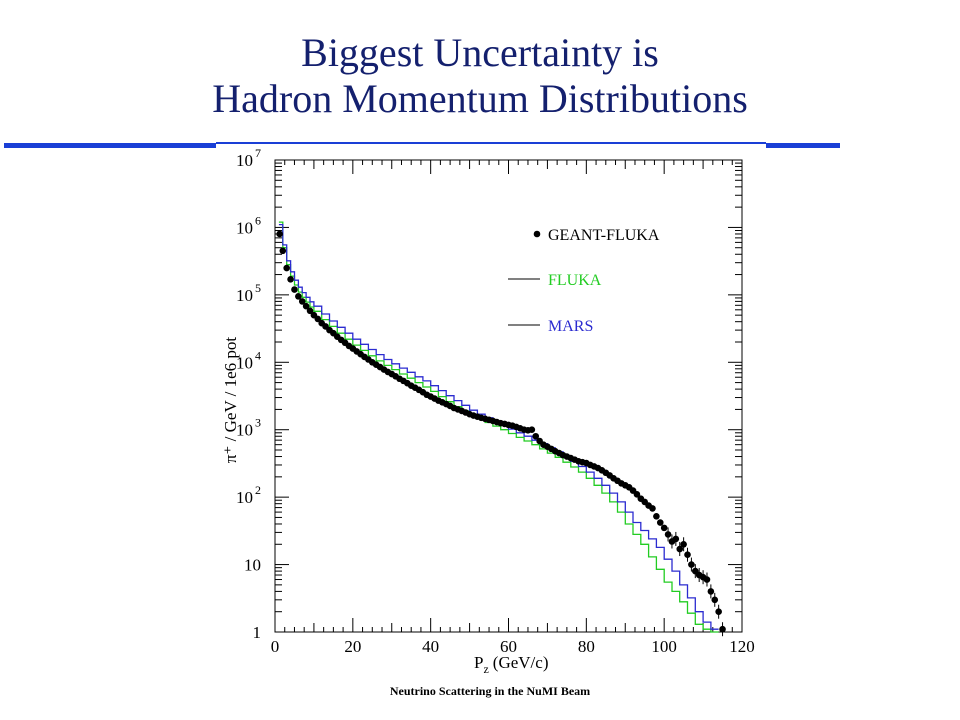 The image size is (960, 720). What do you see at coordinates (430, 646) in the screenshot?
I see `x-tick-label: 40` at bounding box center [430, 646].